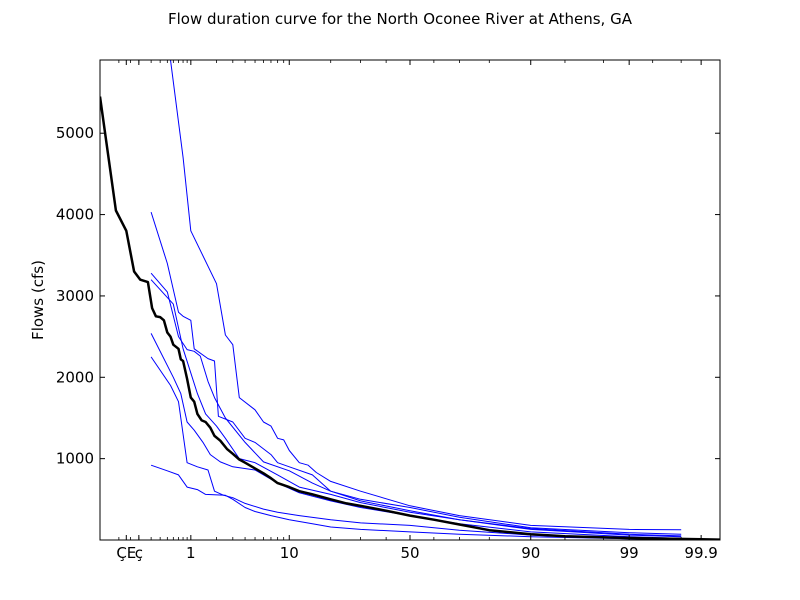  I want to click on y-tick-label: 1000, so click(75, 459).